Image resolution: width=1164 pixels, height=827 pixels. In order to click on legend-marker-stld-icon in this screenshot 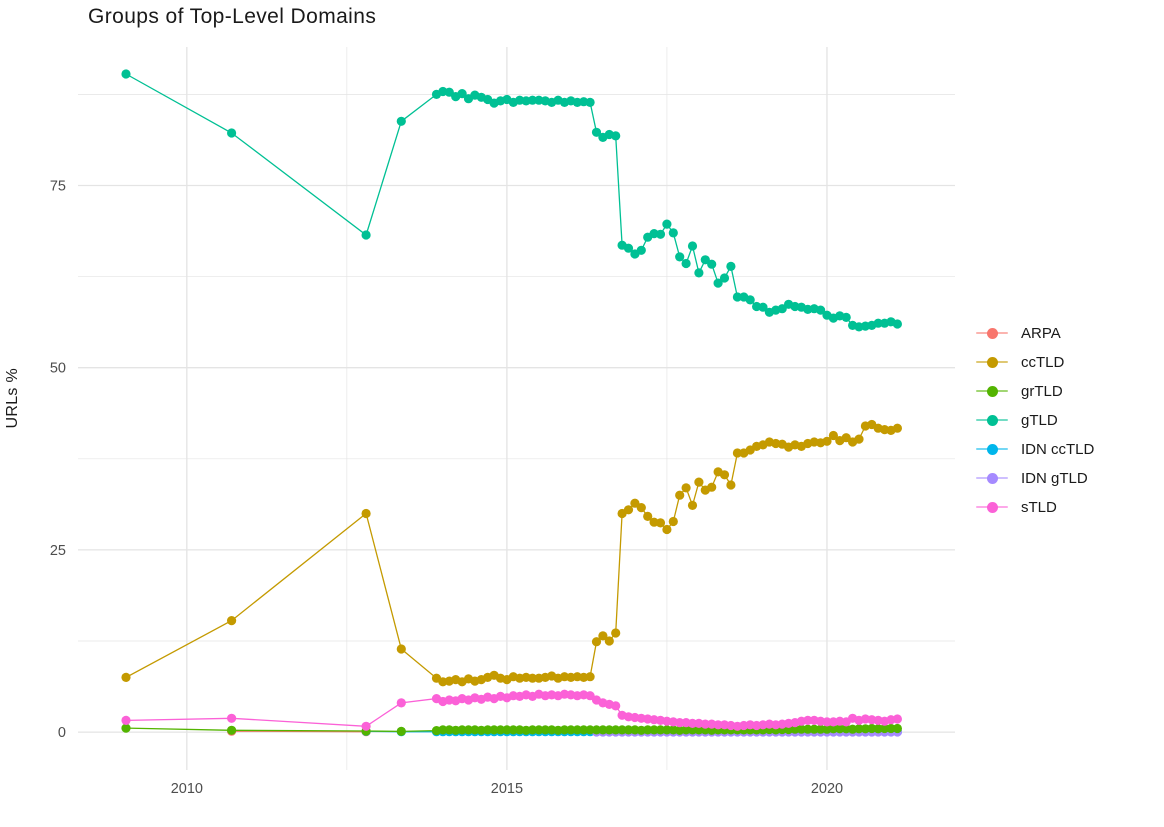, I will do `click(992, 507)`.